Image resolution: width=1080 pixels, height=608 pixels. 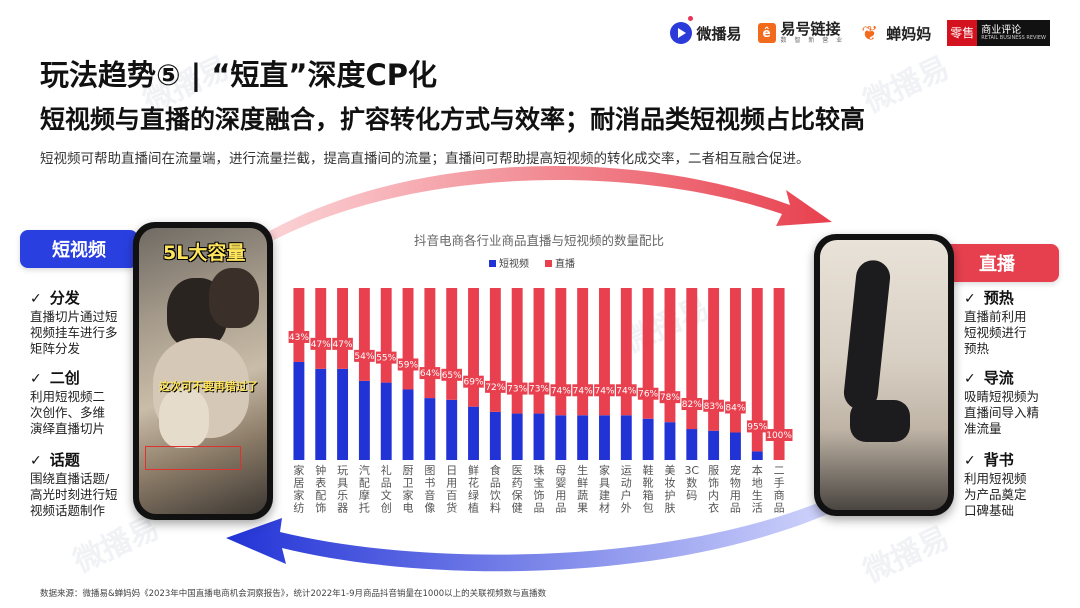 What do you see at coordinates (648, 483) in the screenshot?
I see `category-label: 靴` at bounding box center [648, 483].